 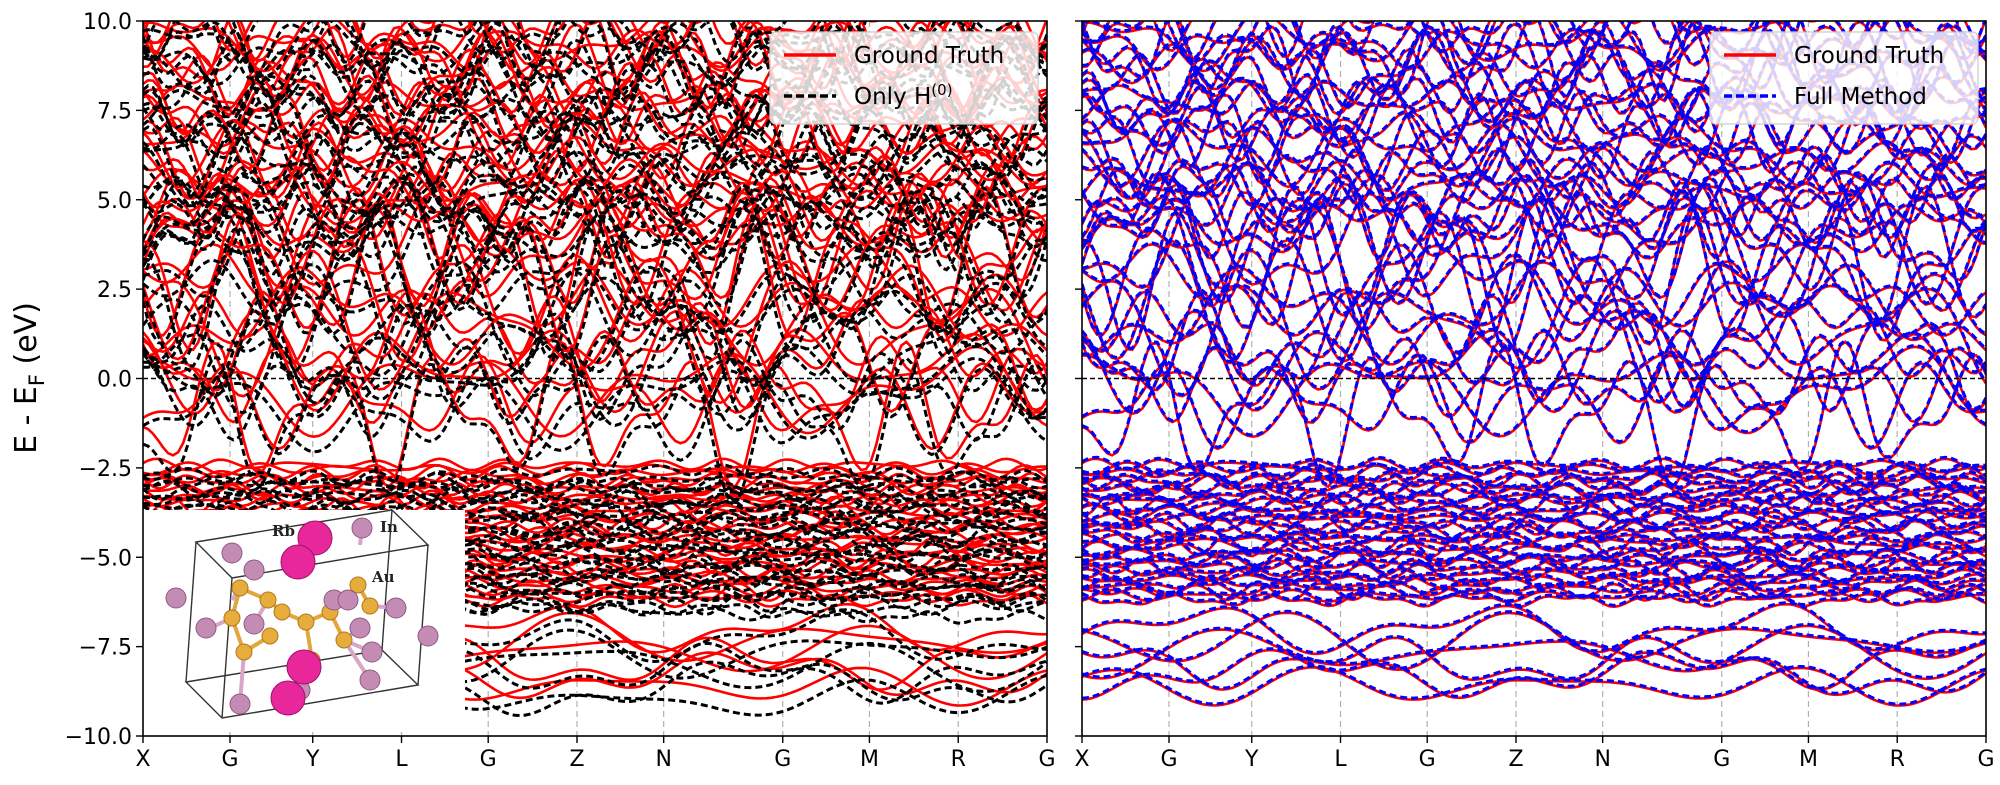 What do you see at coordinates (114, 380) in the screenshot?
I see `y-tick-label: 0.0` at bounding box center [114, 380].